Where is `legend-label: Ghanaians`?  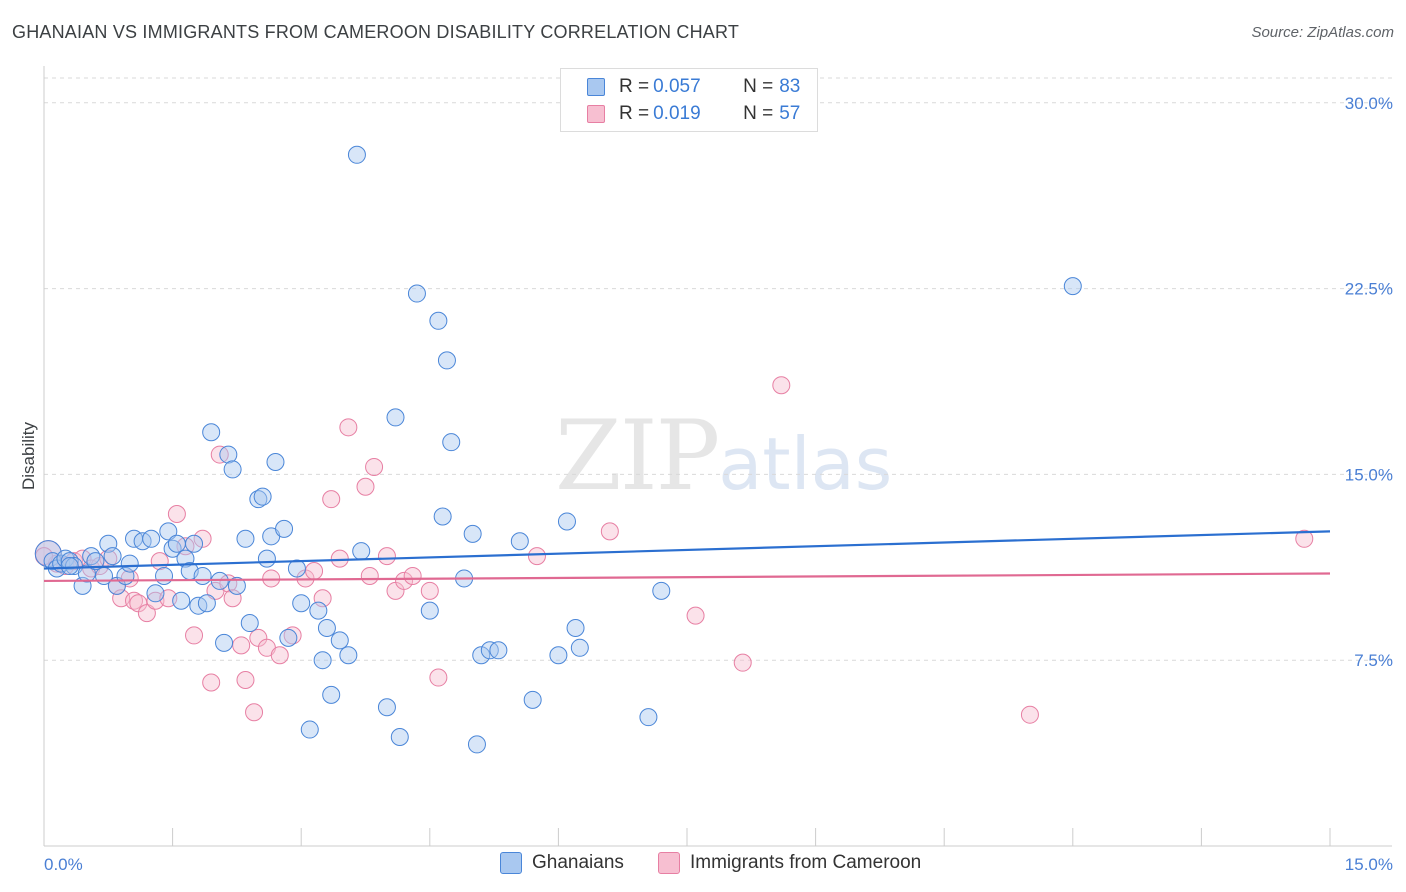 legend-label: Ghanaians is located at coordinates (578, 862).